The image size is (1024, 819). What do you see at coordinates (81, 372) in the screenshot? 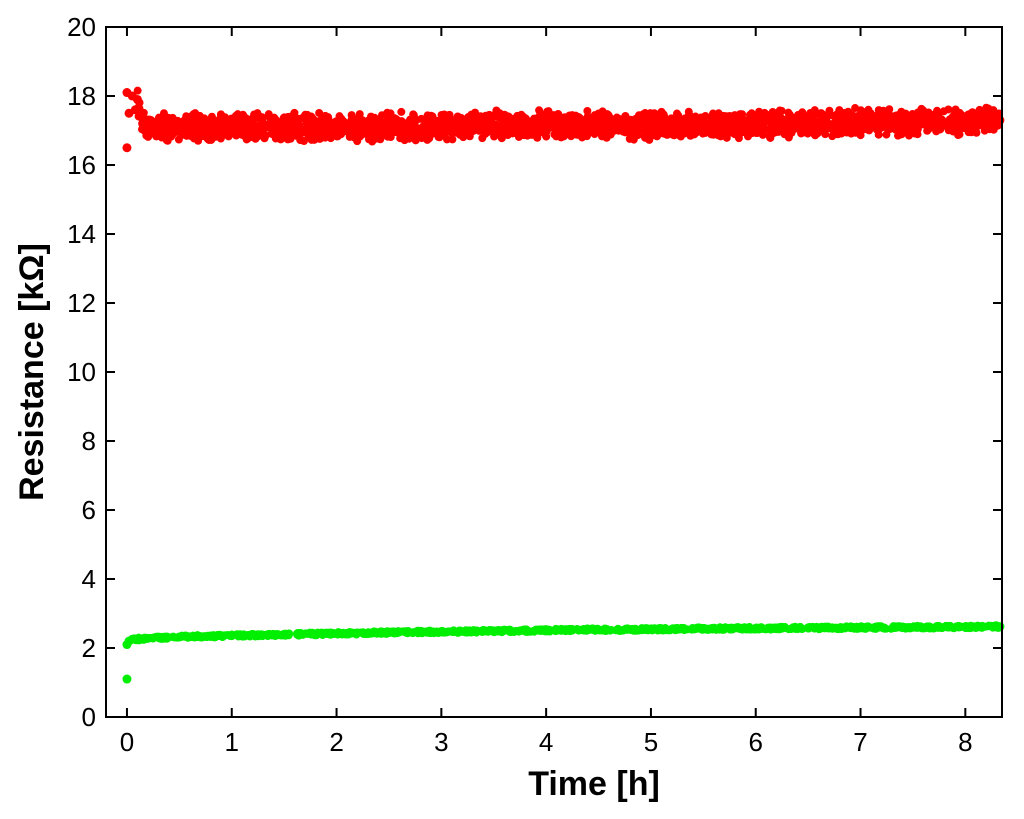
I see `y-tick-label: 10` at bounding box center [81, 372].